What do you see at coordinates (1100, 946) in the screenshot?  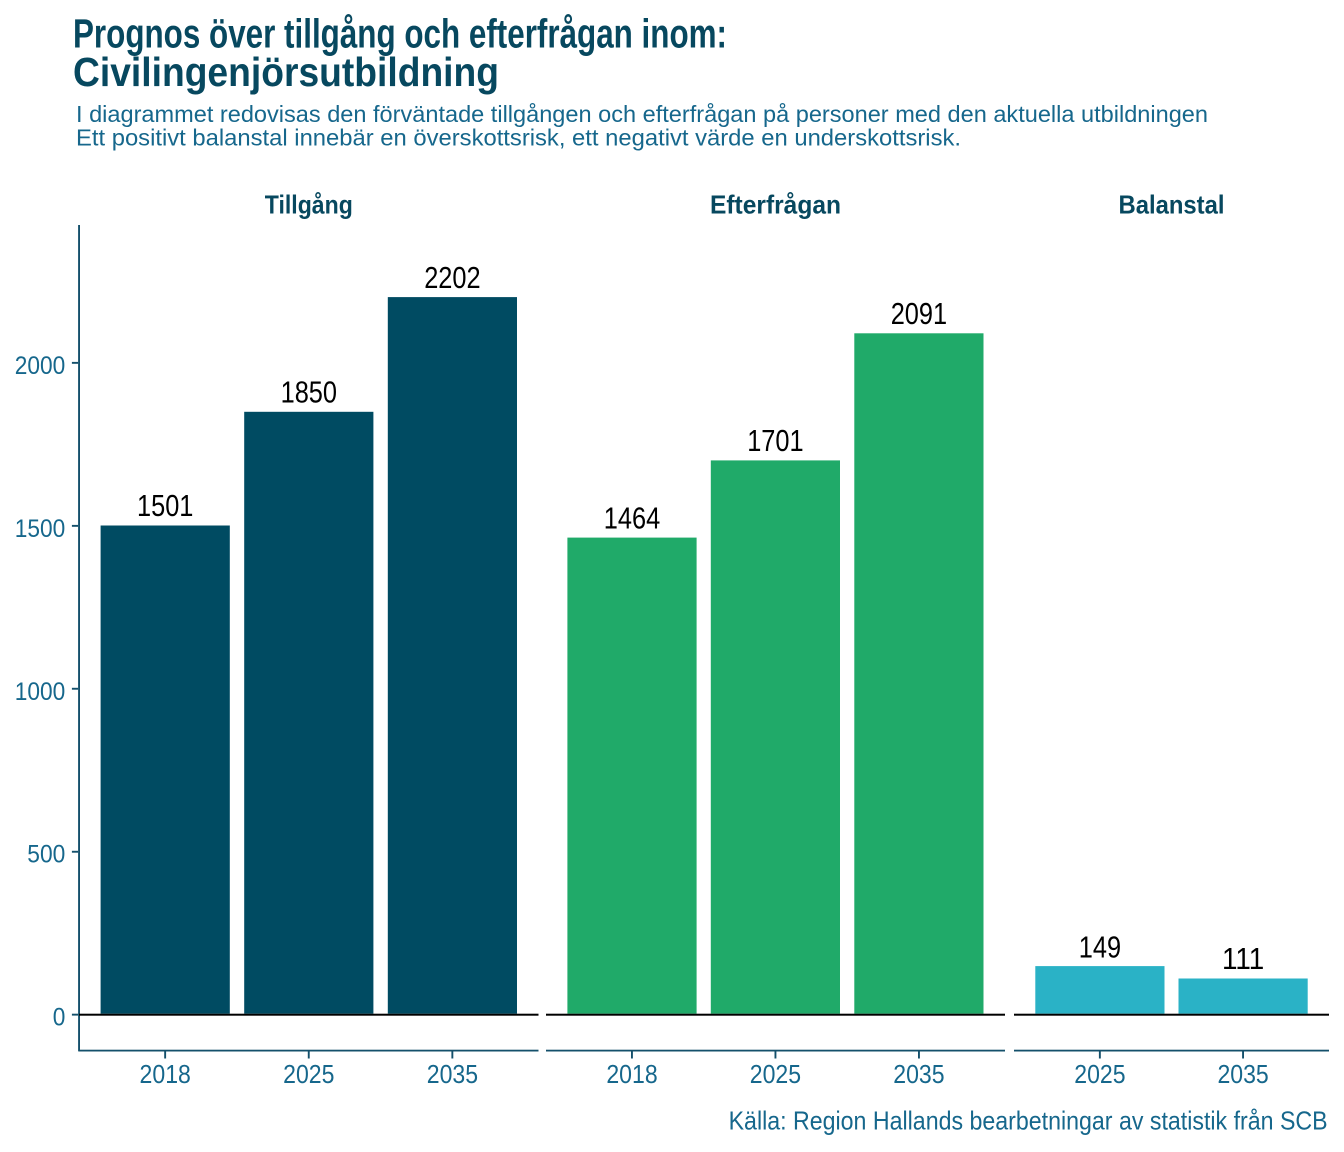 I see `svg-text: 149` at bounding box center [1100, 946].